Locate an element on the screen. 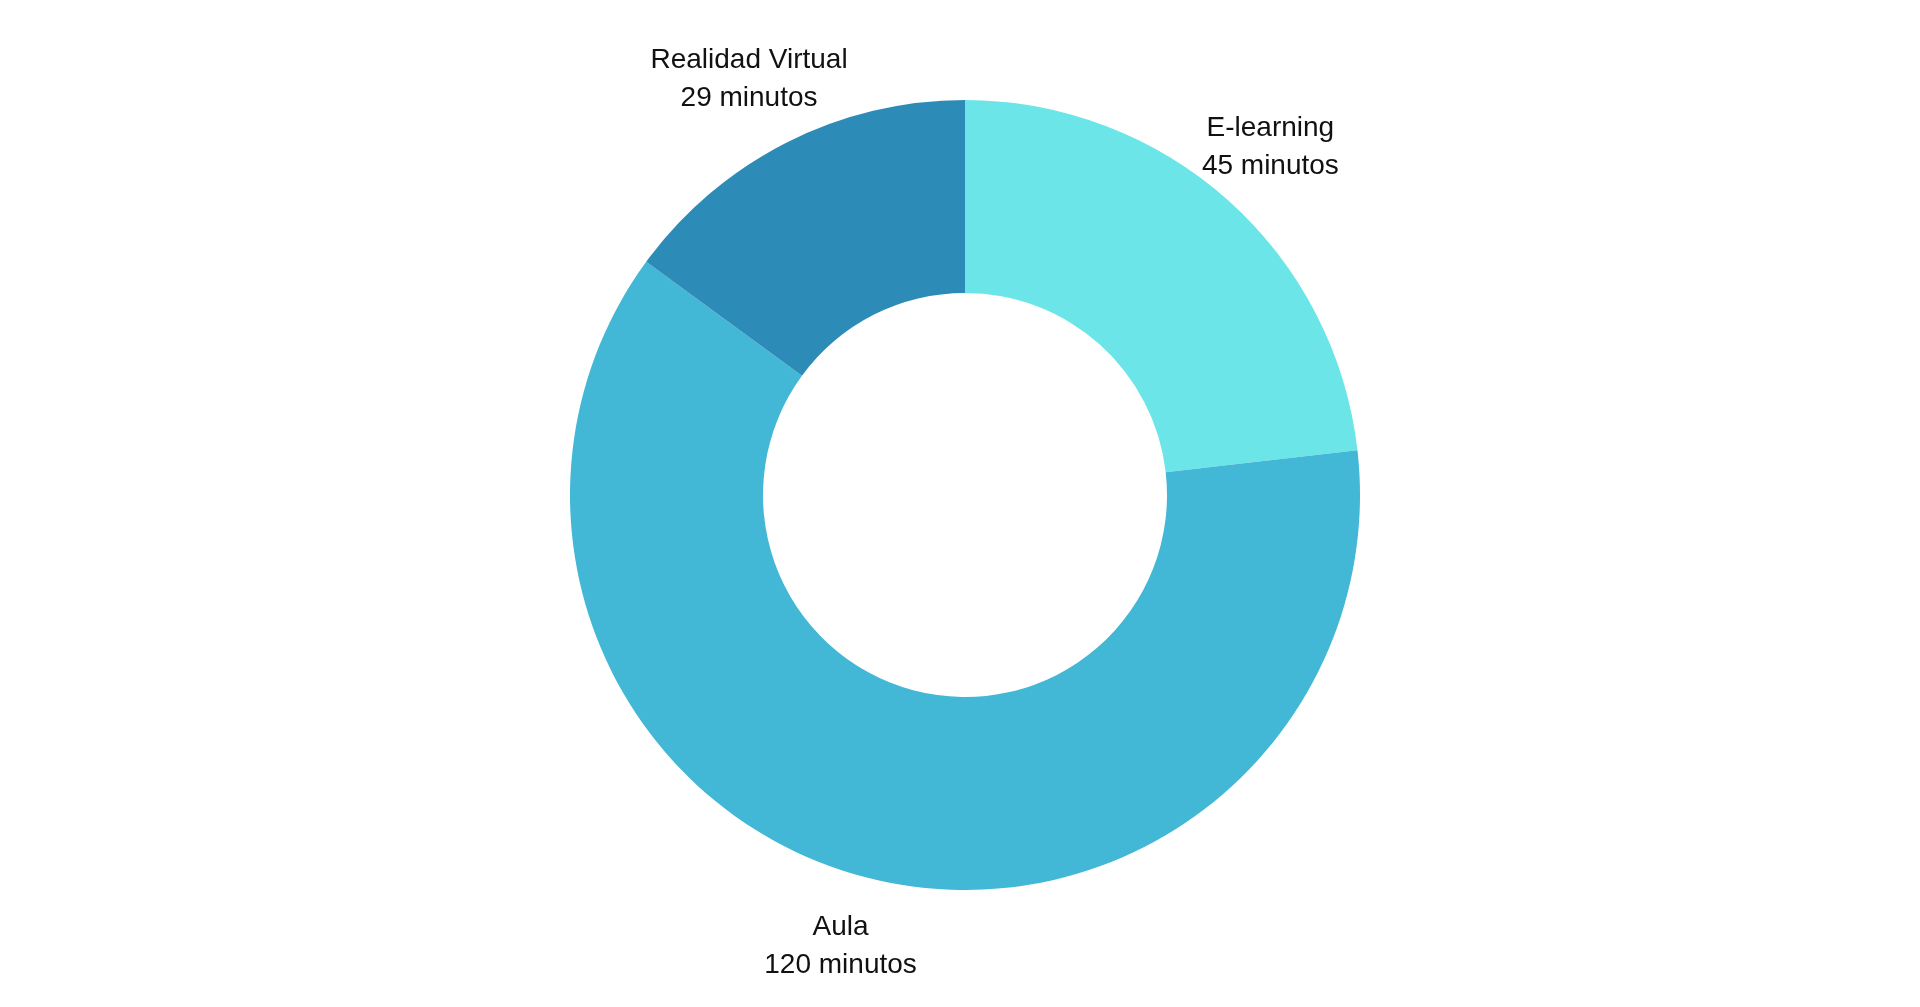  slice-label: E-learning is located at coordinates (1270, 127).